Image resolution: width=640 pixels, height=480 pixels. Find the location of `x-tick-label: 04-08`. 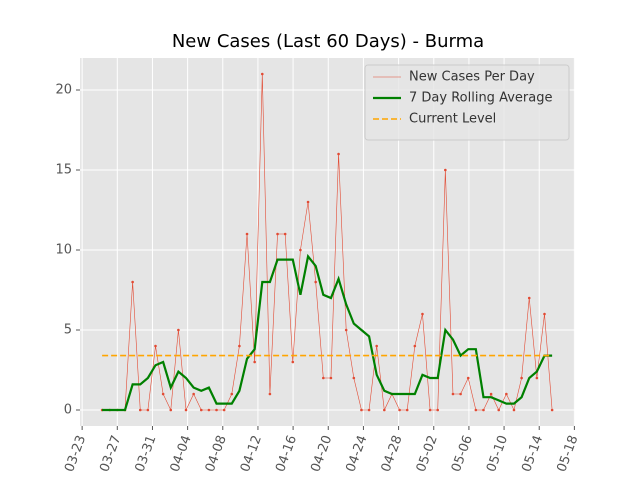

x-tick-label: 04-08 is located at coordinates (216, 453).